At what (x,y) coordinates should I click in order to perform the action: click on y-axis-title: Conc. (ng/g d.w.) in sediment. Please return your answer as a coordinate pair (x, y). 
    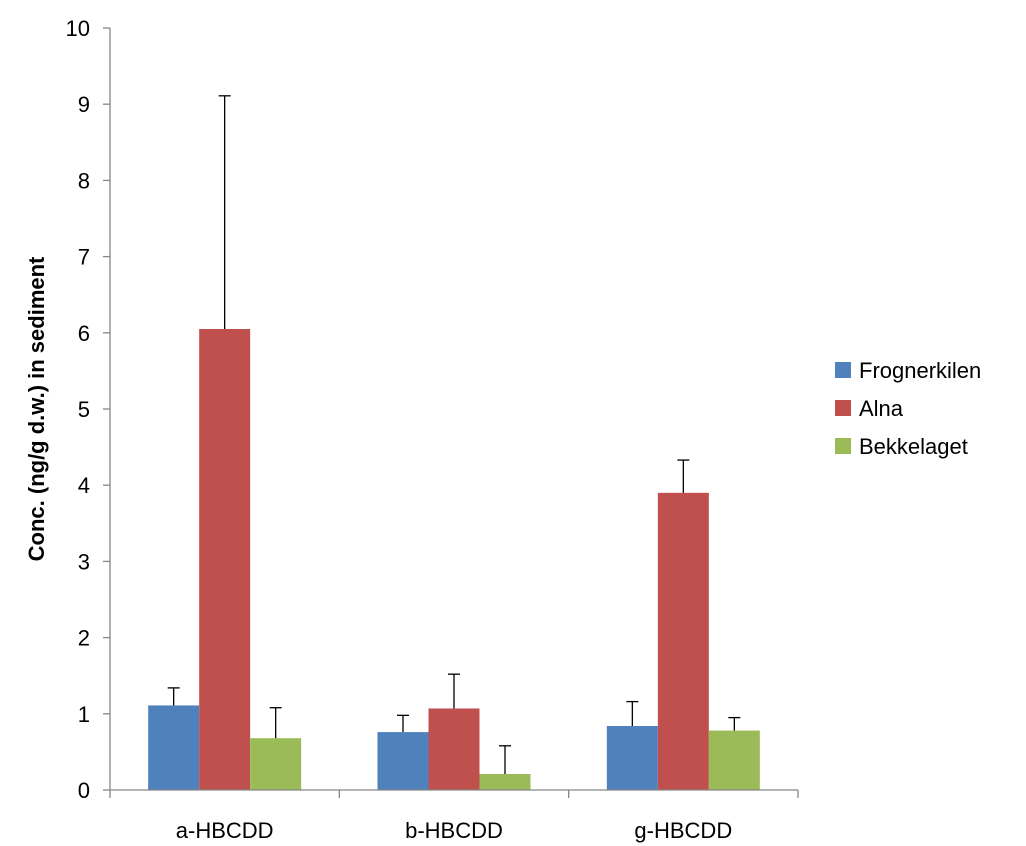
    Looking at the image, I should click on (36, 408).